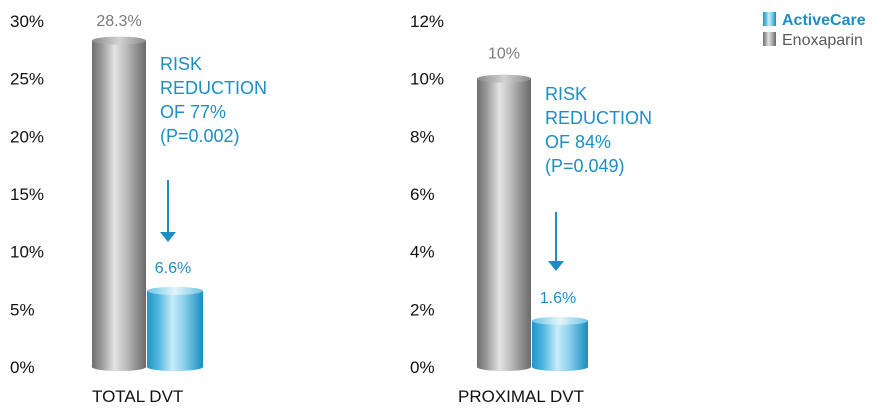 The image size is (894, 411). I want to click on y-tick-label: 4%, so click(422, 252).